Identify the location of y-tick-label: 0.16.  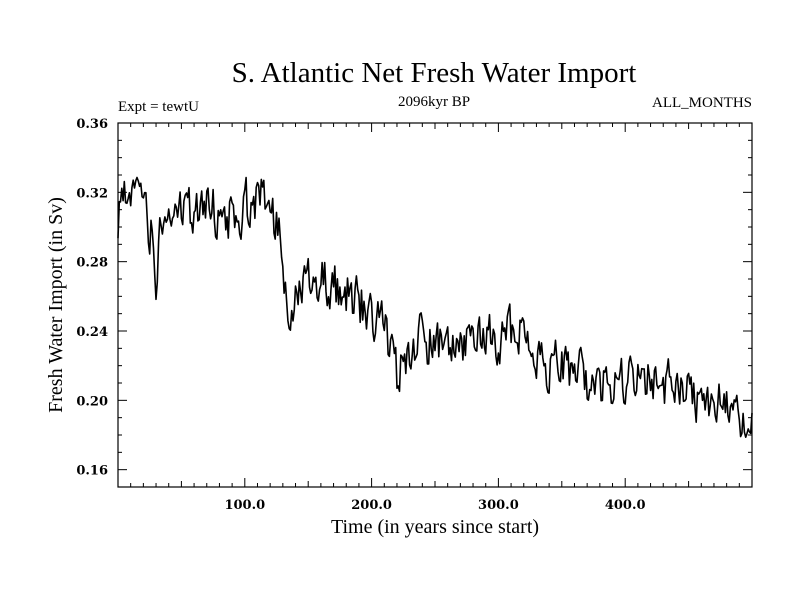
(92, 471).